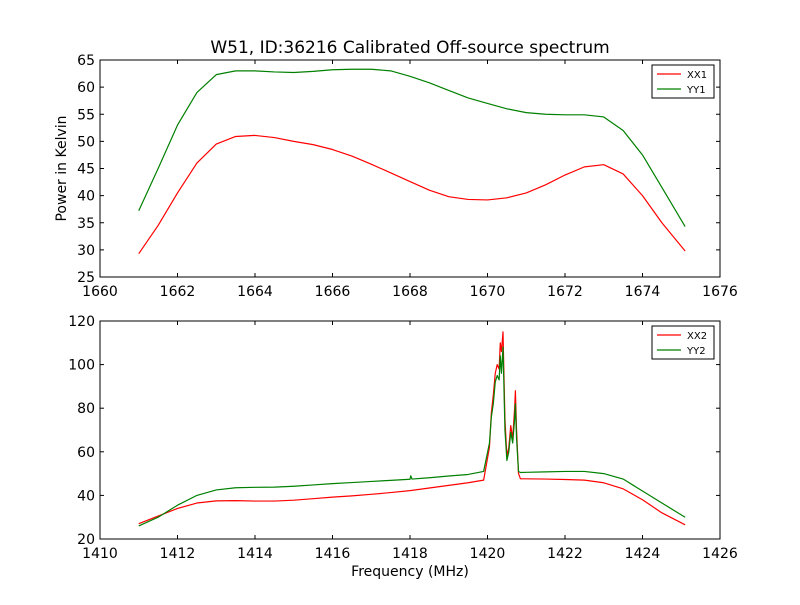 The width and height of the screenshot is (800, 605). I want to click on x-axis-label: Frequency (MHz), so click(410, 572).